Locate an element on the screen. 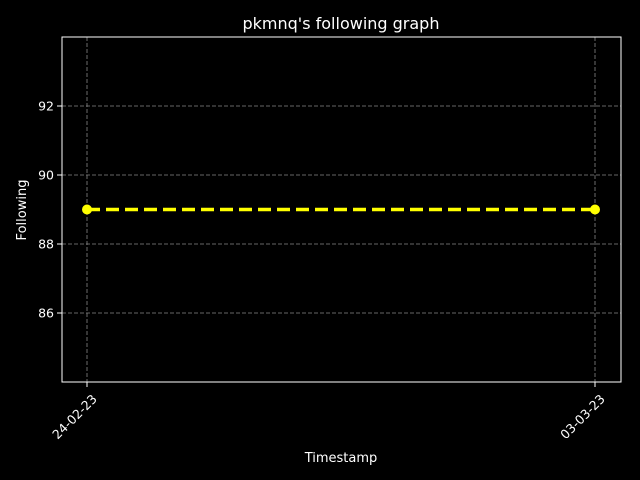 The height and width of the screenshot is (480, 640). y-axis-ticks: 86 88 90 92 is located at coordinates (50, 210).